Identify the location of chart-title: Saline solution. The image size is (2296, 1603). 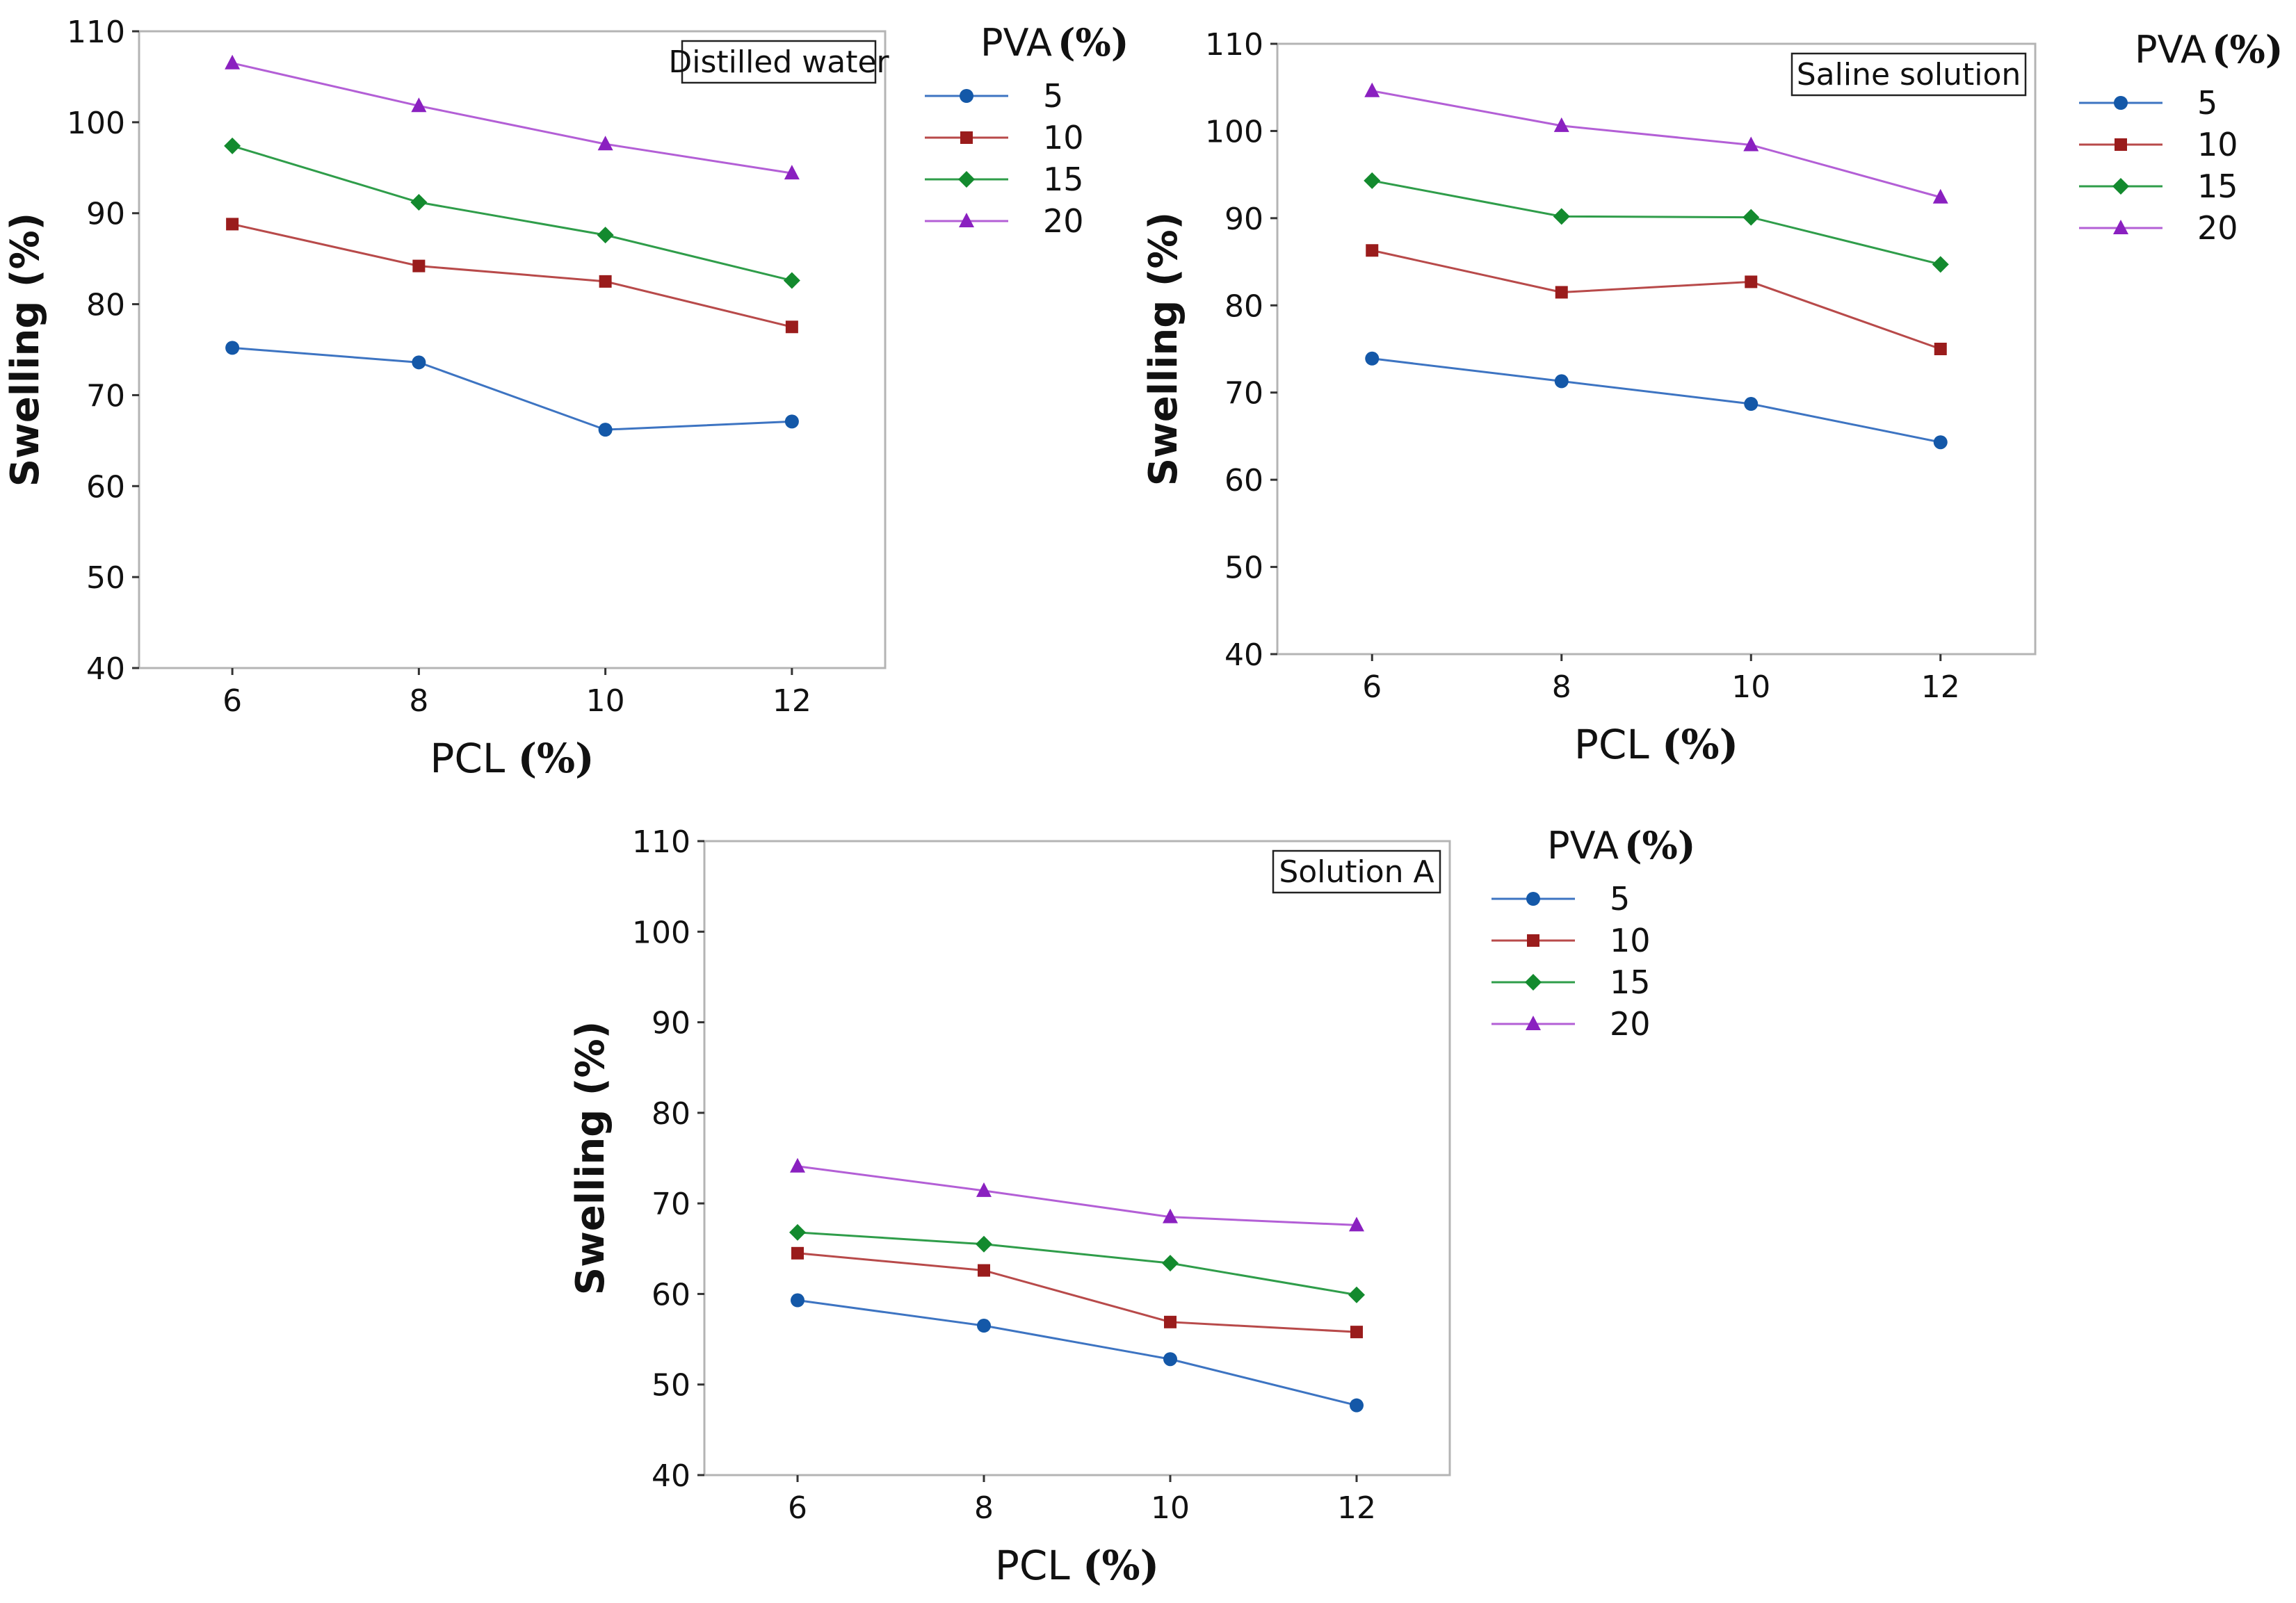
(1909, 74).